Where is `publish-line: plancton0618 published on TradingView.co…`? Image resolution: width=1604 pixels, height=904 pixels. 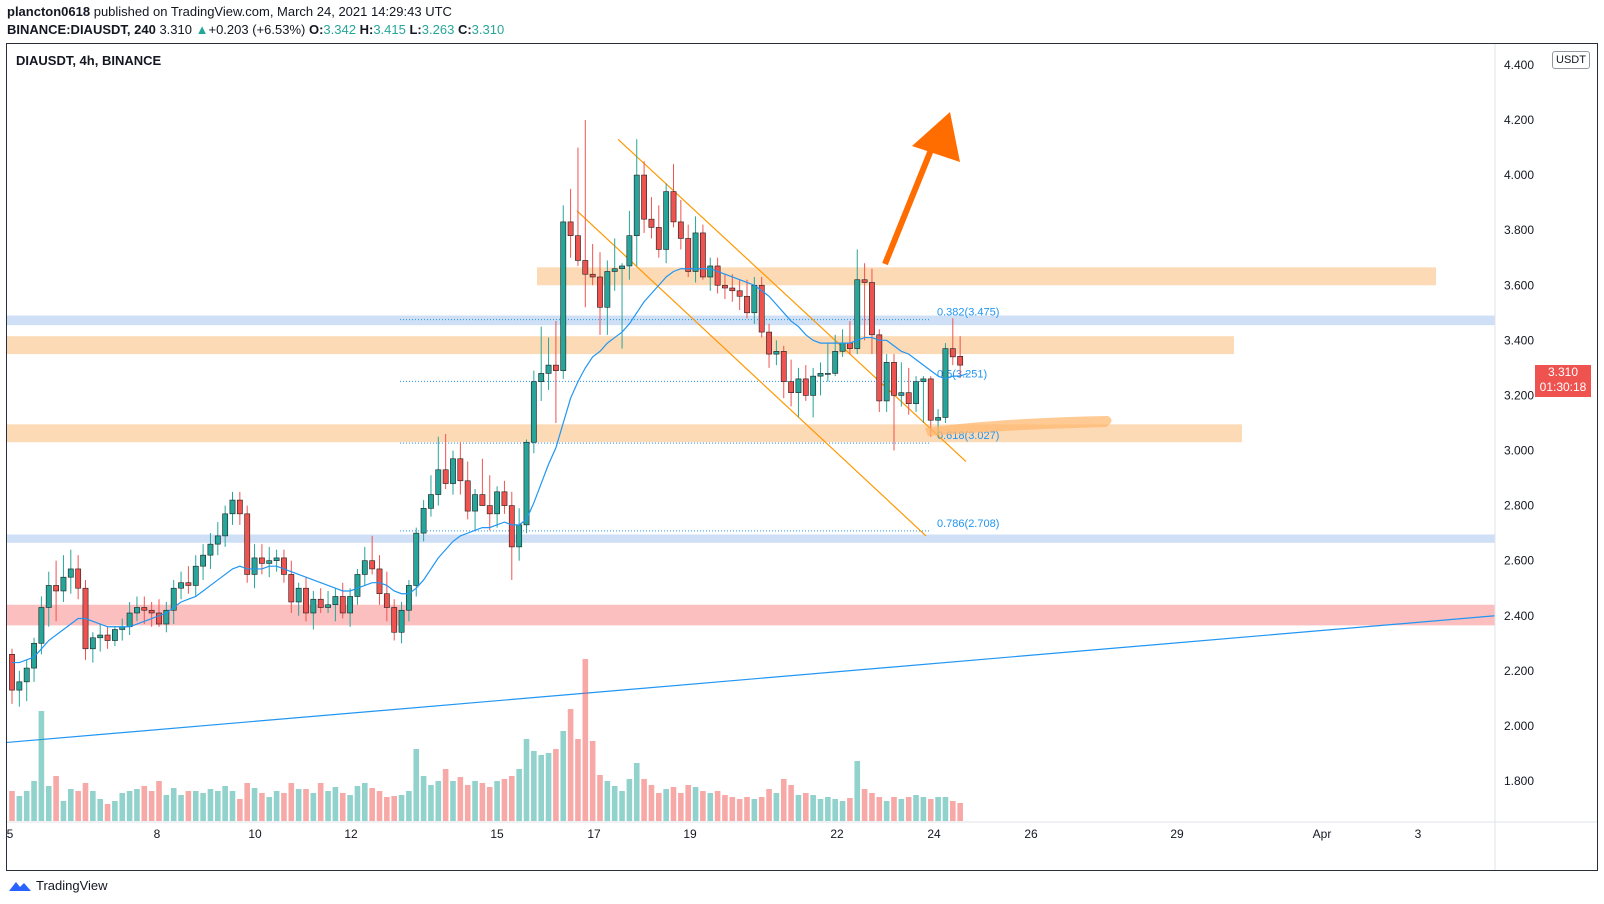 publish-line: plancton0618 published on TradingView.co… is located at coordinates (229, 11).